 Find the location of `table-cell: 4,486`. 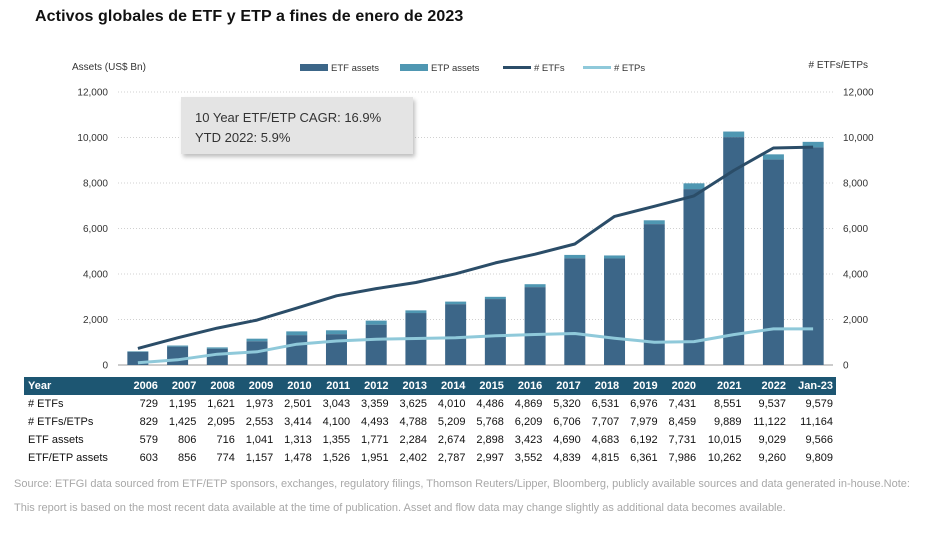

table-cell: 4,486 is located at coordinates (490, 404).